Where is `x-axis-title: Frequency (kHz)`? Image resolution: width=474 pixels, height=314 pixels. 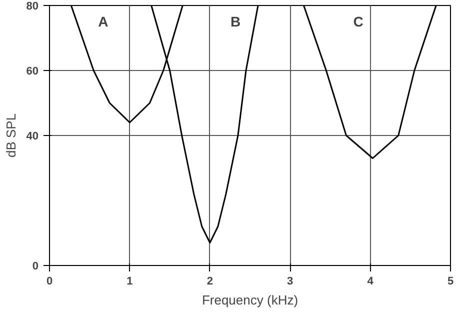
x-axis-title: Frequency (kHz) is located at coordinates (250, 300).